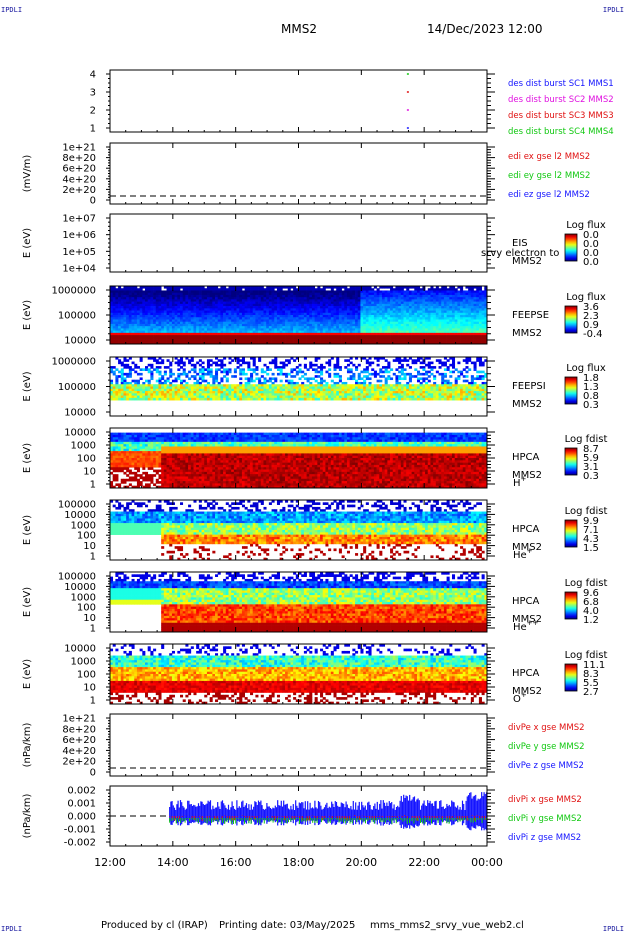 The width and height of the screenshot is (630, 934). What do you see at coordinates (520, 253) in the screenshot?
I see `overlay-label: srvy electron to` at bounding box center [520, 253].